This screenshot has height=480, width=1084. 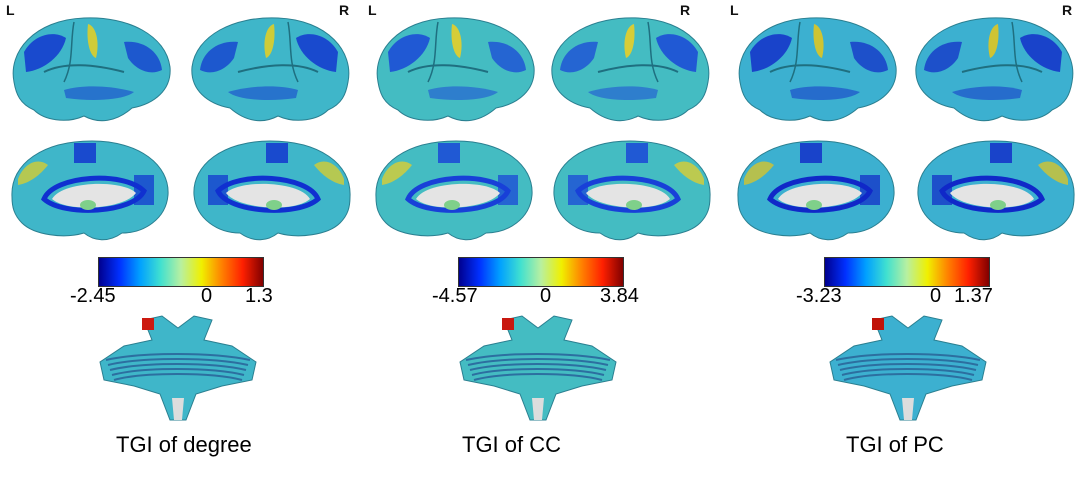 What do you see at coordinates (93, 296) in the screenshot?
I see `colorbar-min-label: -2.45` at bounding box center [93, 296].